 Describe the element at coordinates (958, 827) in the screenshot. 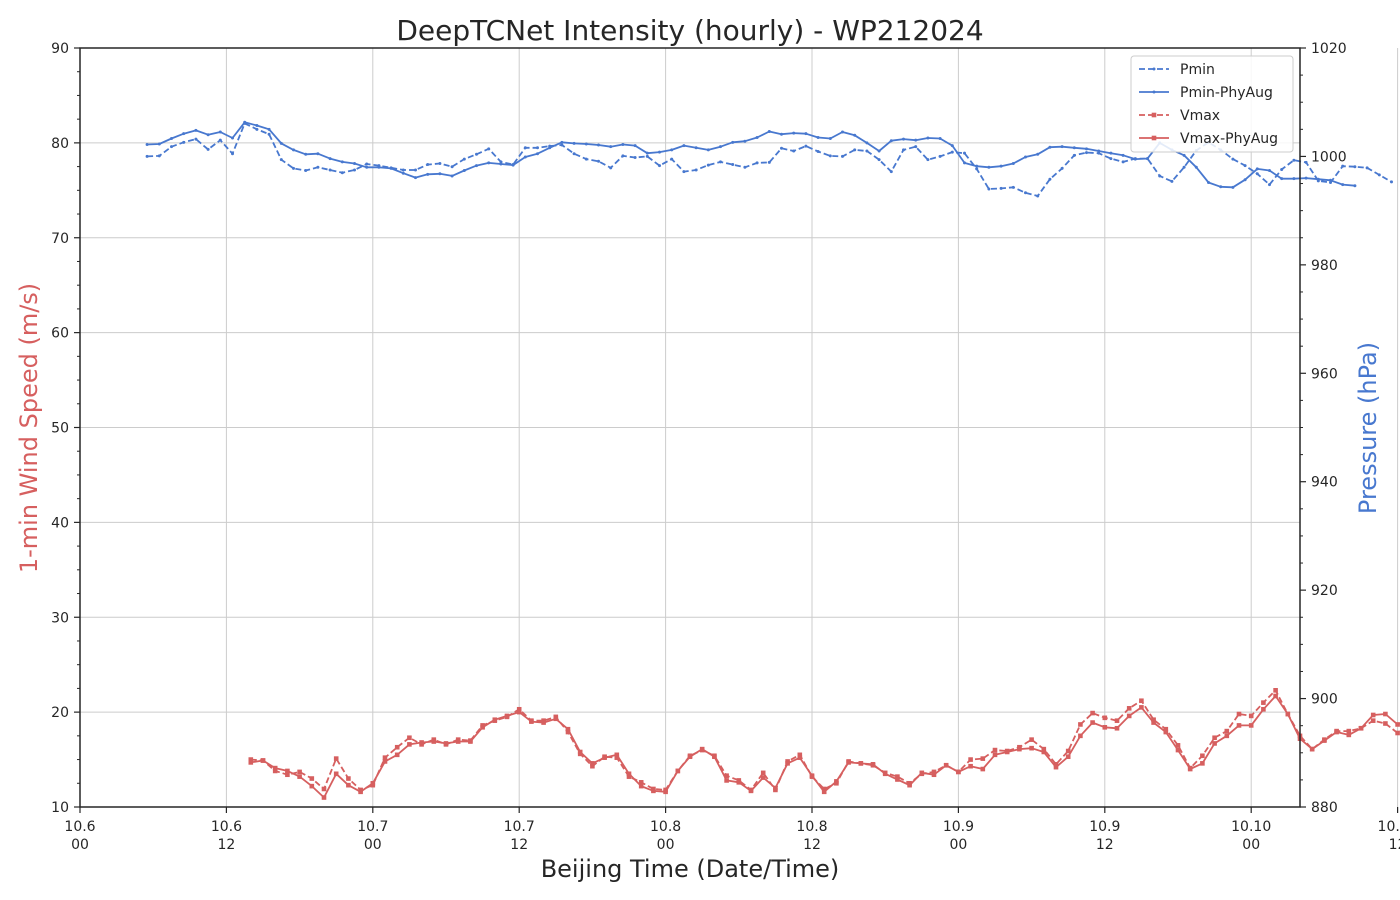

I see `x-tick-label-date: 10.9` at that location.